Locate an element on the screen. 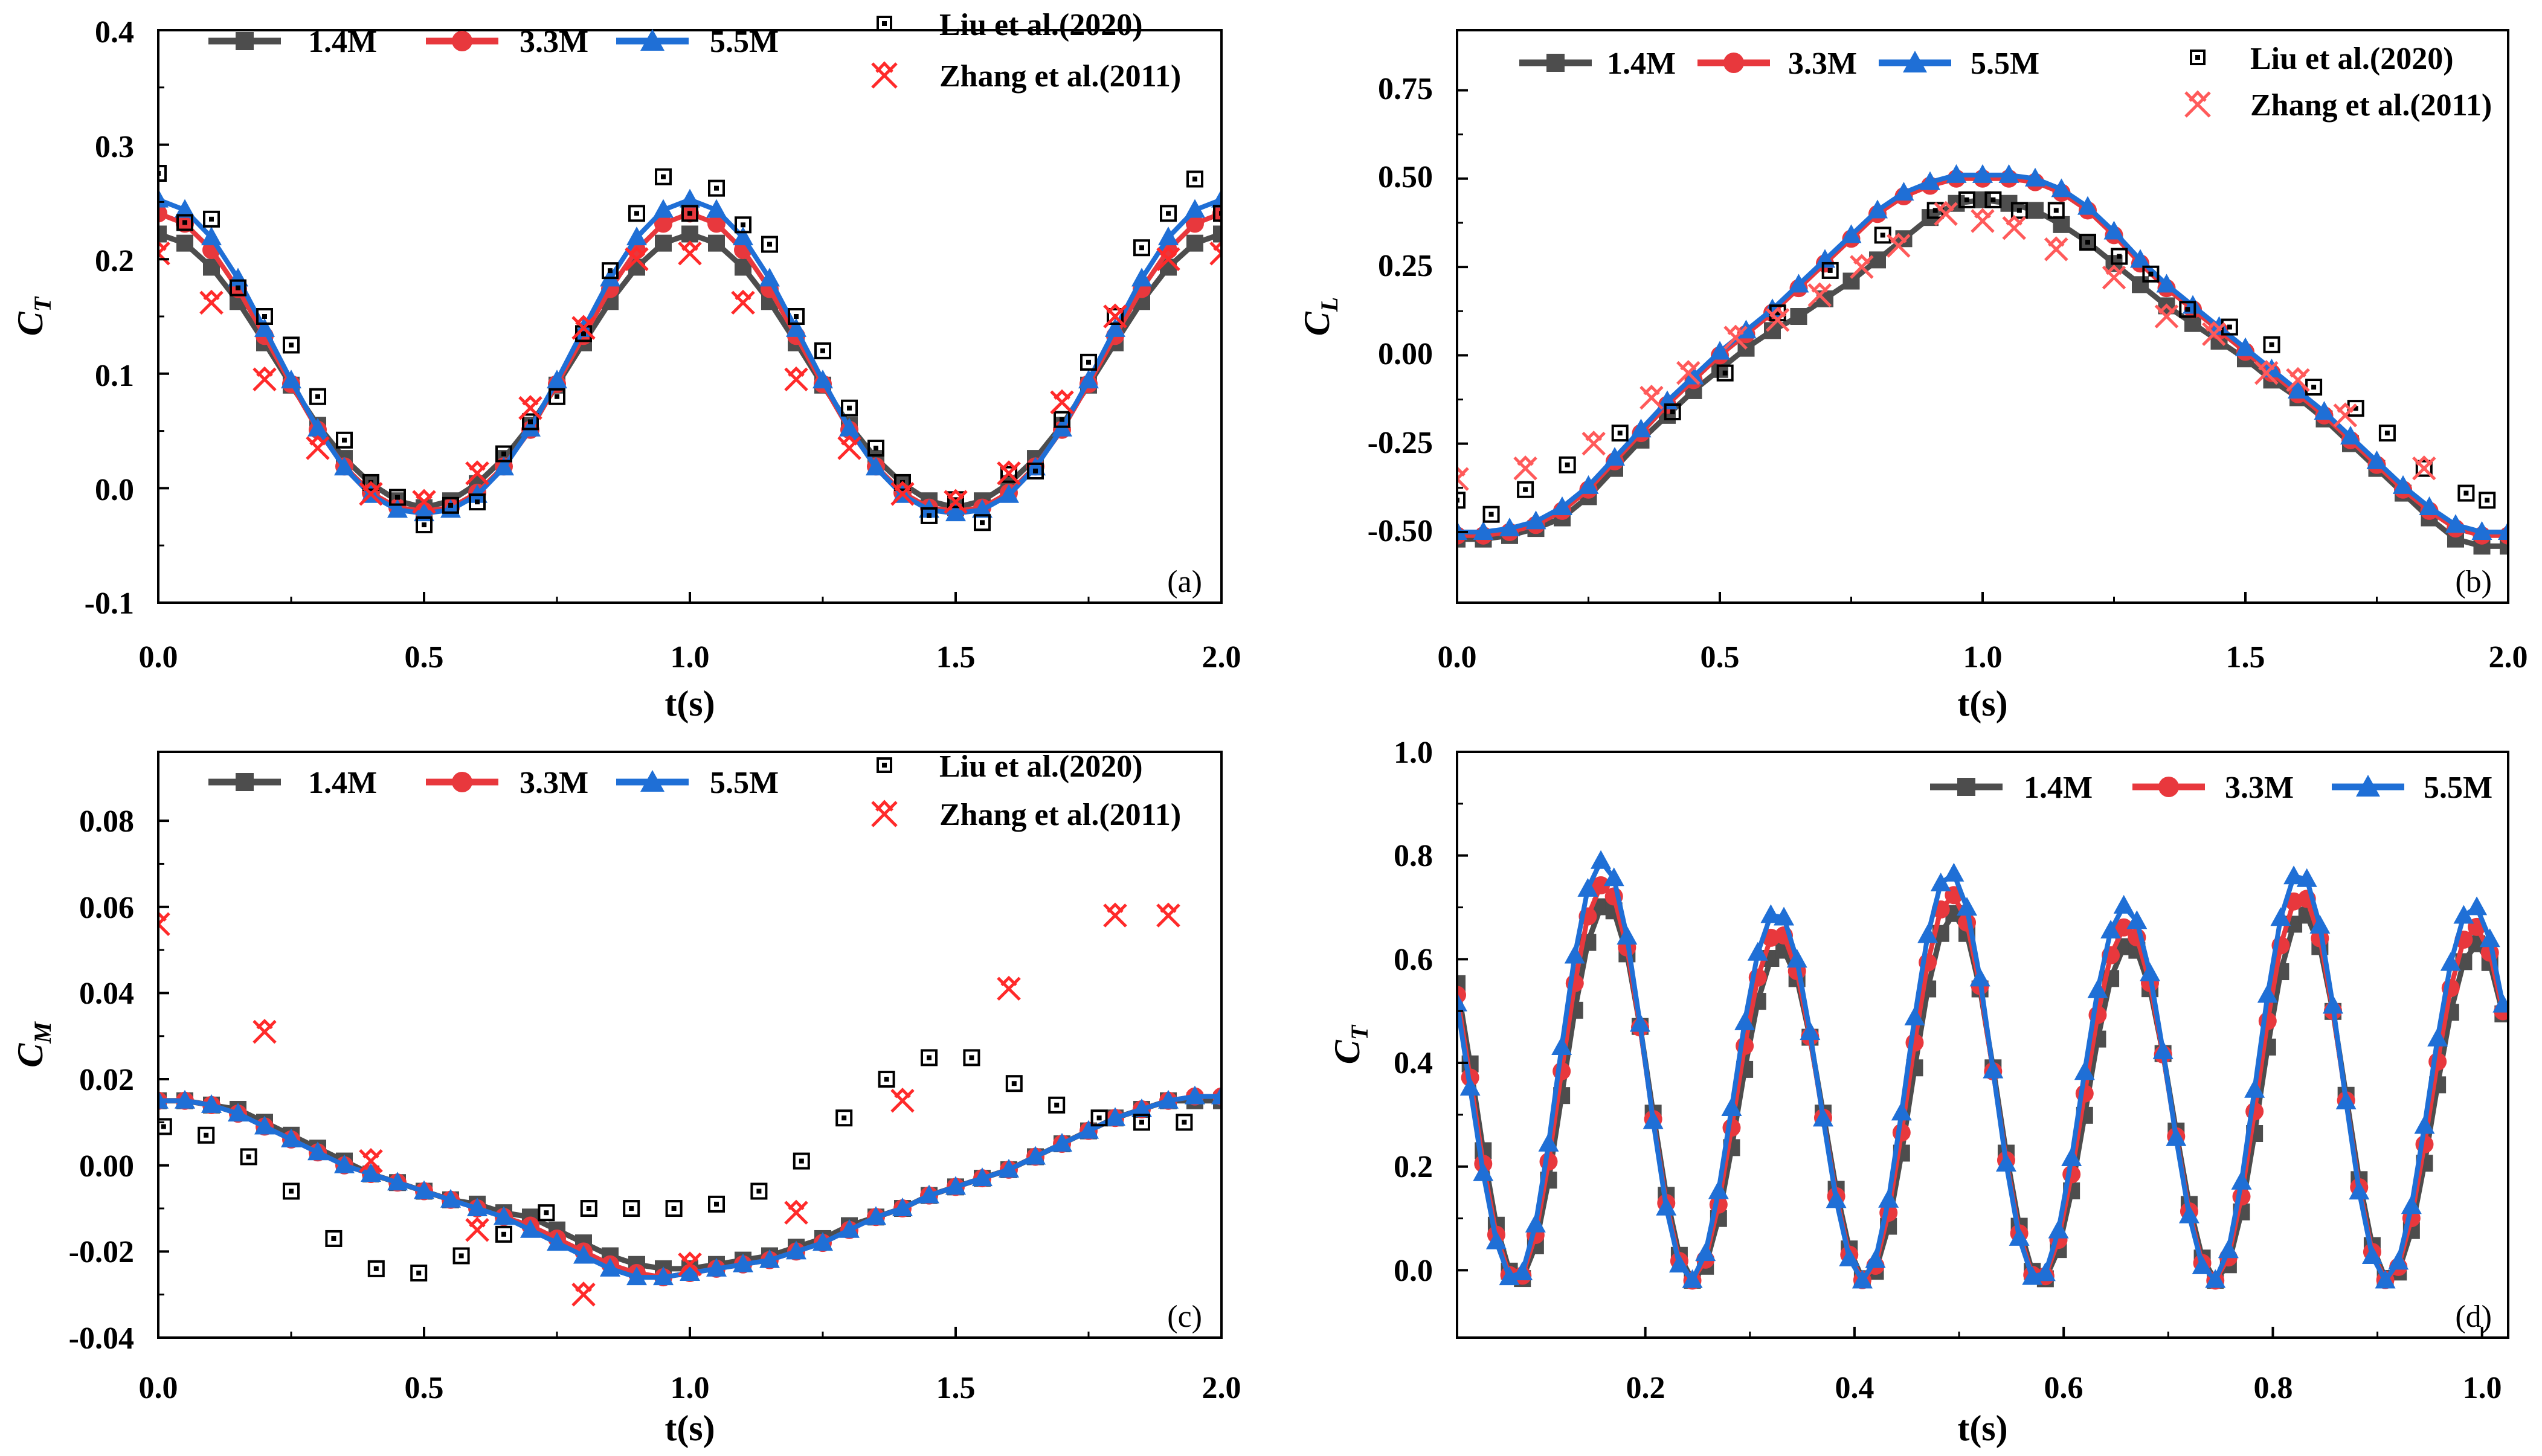 The width and height of the screenshot is (2542, 1456). panel-d-plot is located at coordinates (1982, 1070).